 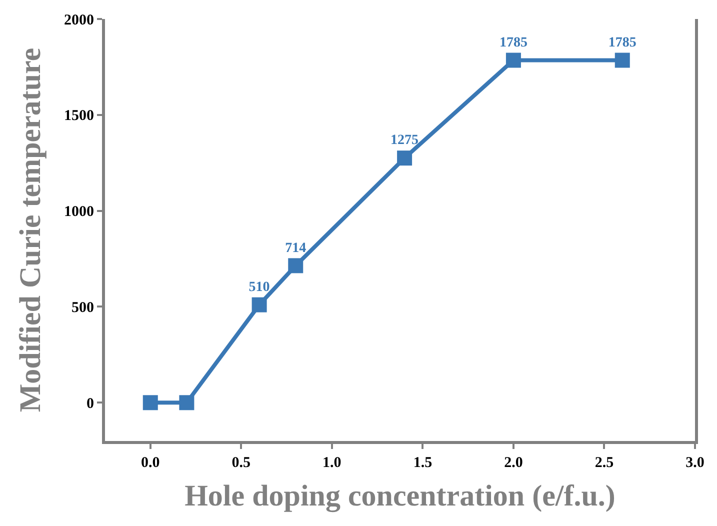 What do you see at coordinates (695, 463) in the screenshot?
I see `x-tick-label: 3.0` at bounding box center [695, 463].